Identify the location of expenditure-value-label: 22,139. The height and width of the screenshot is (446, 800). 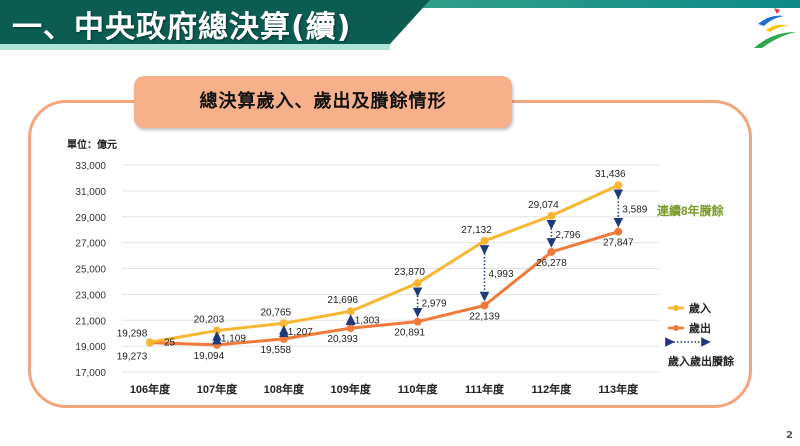
(484, 317).